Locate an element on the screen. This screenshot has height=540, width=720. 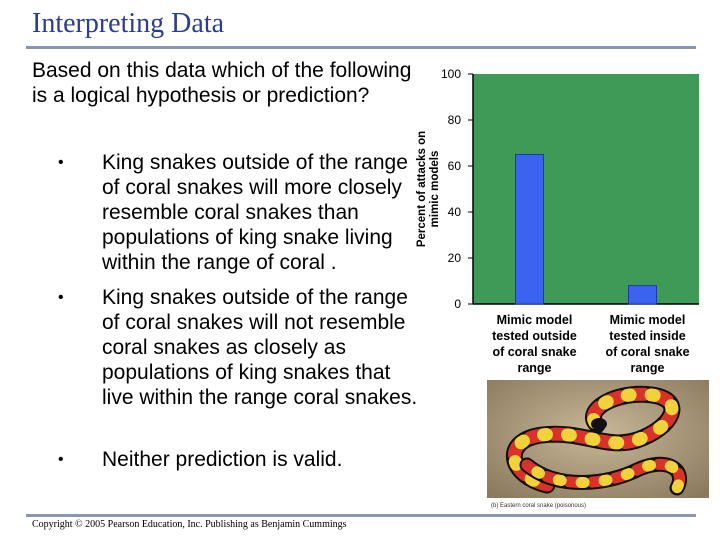
y-axis-title: mimic models is located at coordinates (435, 189).